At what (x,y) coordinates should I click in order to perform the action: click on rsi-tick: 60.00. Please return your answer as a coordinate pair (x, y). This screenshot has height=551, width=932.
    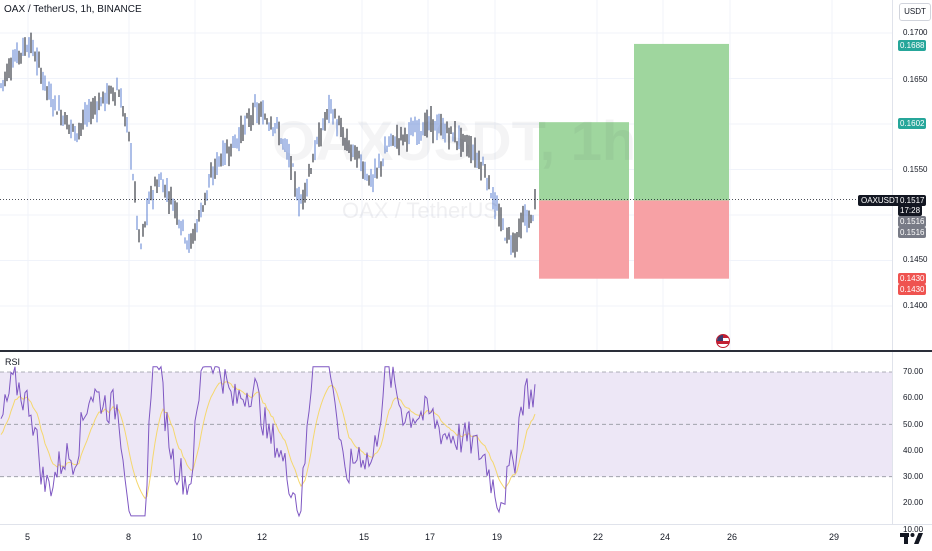
    Looking at the image, I should click on (913, 397).